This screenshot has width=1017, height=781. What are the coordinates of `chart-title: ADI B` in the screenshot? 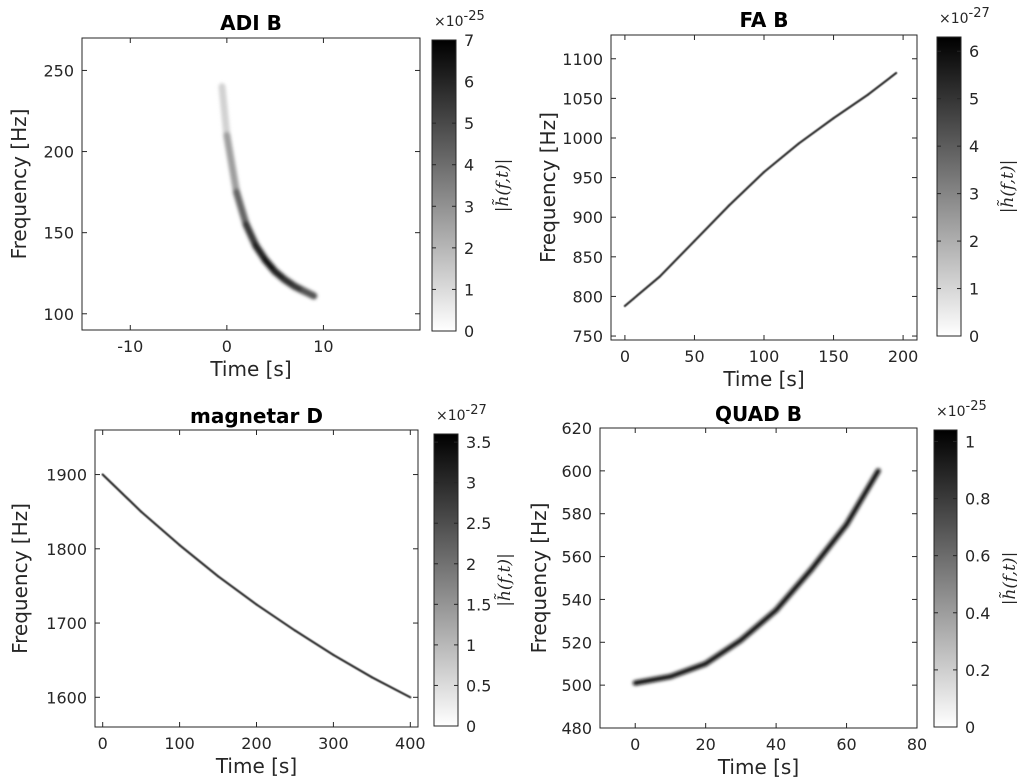 It's located at (251, 23).